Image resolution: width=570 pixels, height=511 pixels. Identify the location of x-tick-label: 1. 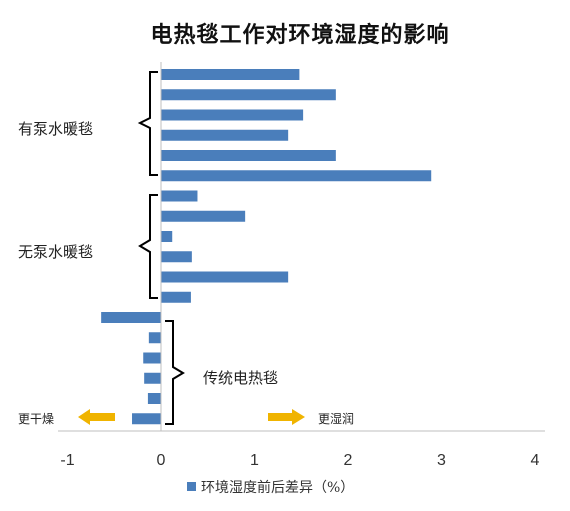
(254, 460).